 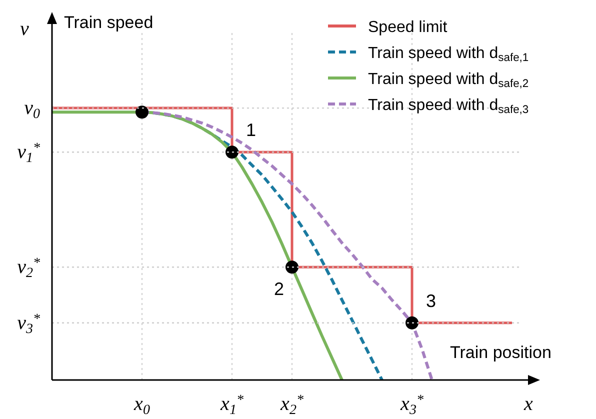 I want to click on x-axis-title: x, so click(x=528, y=404).